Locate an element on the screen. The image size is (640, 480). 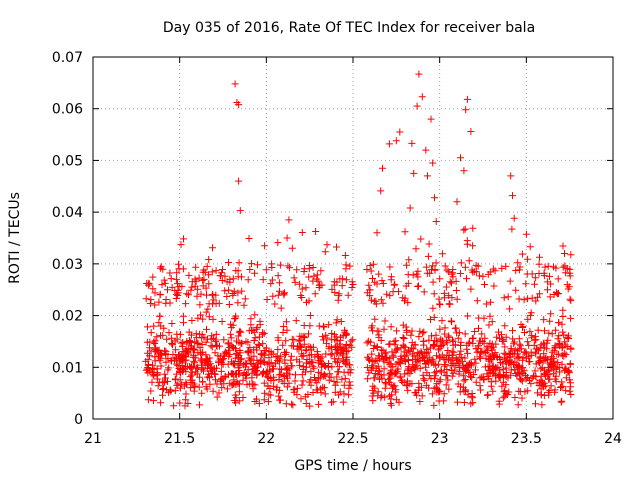
x-tick-label: 23.5 is located at coordinates (526, 439).